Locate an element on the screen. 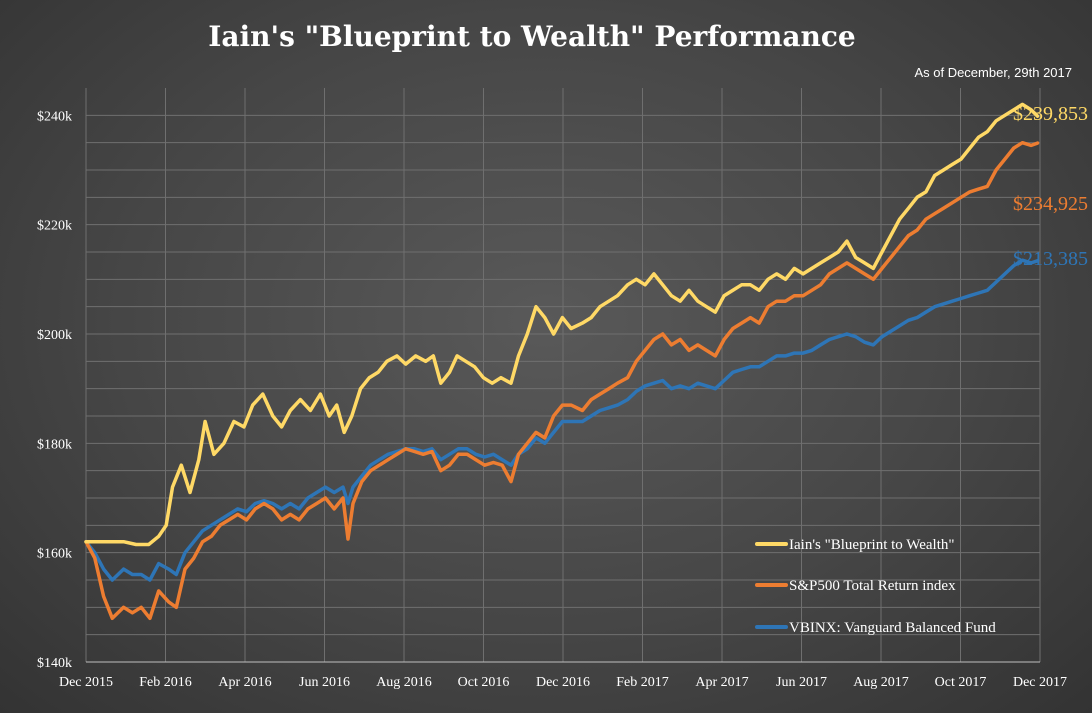  x-tick-label: Jun 2016 is located at coordinates (324, 682).